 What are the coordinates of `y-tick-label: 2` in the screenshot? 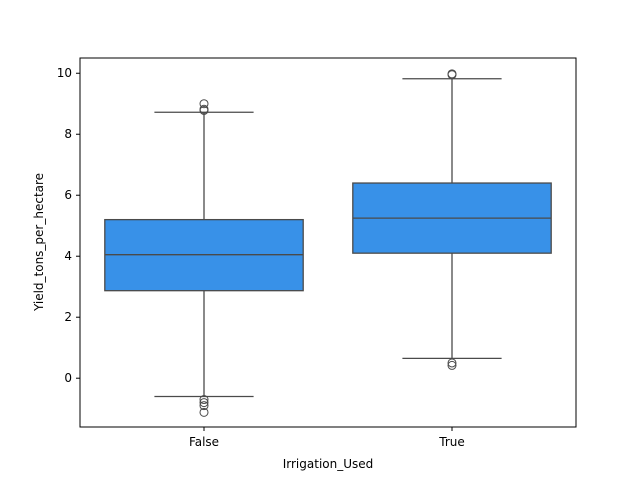 It's located at (68, 317).